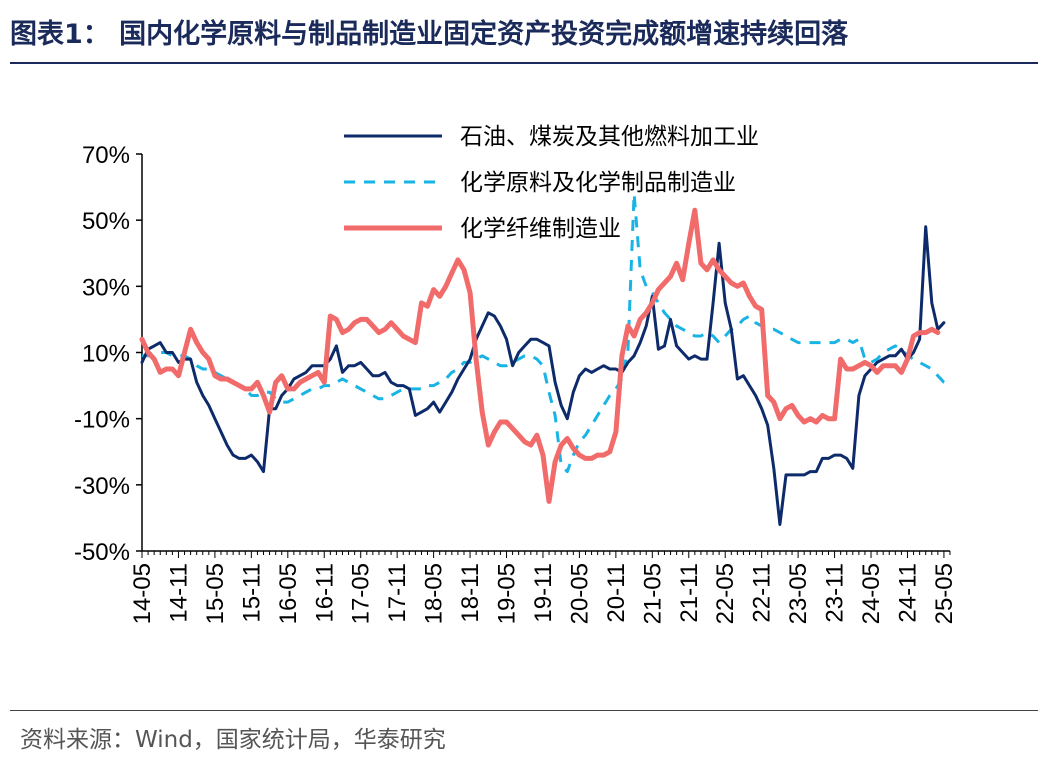 The height and width of the screenshot is (760, 1048). I want to click on x-tick-label: 20-11, so click(616, 593).